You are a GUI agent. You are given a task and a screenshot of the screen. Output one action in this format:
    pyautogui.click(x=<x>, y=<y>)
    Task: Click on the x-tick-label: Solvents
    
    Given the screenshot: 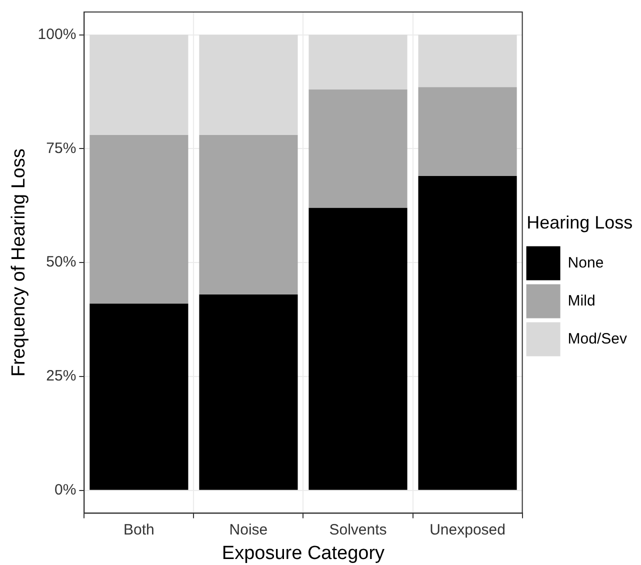 What is the action you would take?
    pyautogui.click(x=358, y=529)
    